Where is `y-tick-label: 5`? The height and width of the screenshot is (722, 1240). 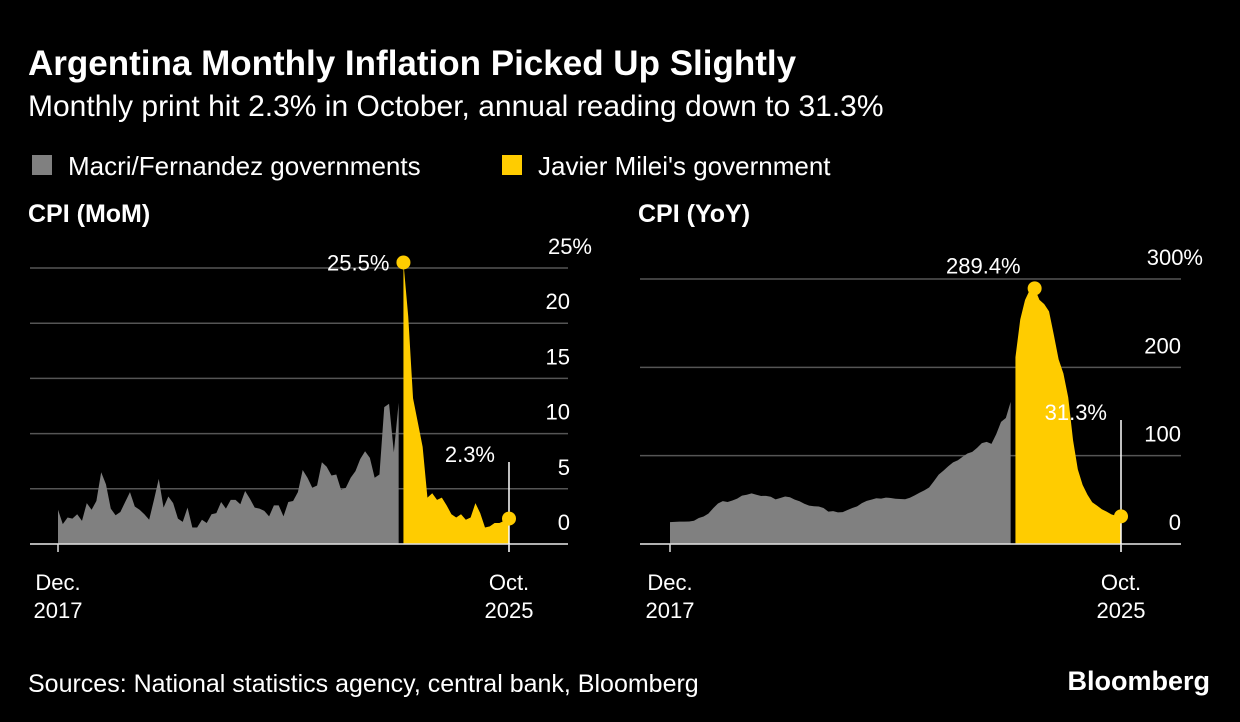 y-tick-label: 5 is located at coordinates (564, 467).